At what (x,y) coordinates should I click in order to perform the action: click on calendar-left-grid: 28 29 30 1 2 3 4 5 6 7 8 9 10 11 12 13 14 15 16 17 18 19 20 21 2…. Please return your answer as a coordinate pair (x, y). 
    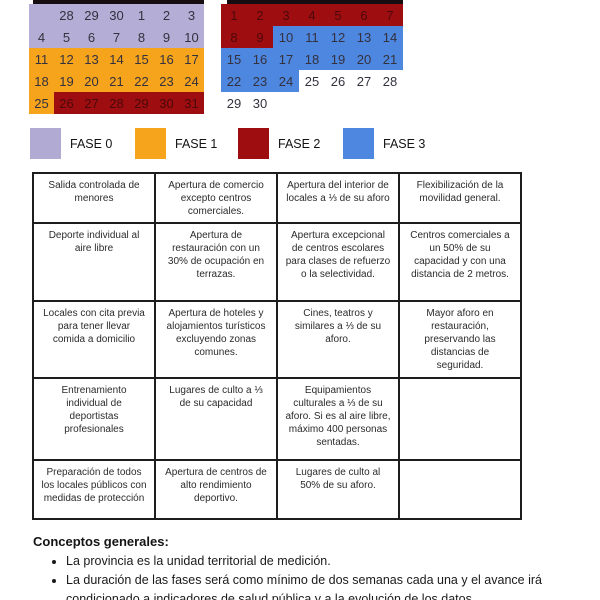
    Looking at the image, I should click on (116, 59).